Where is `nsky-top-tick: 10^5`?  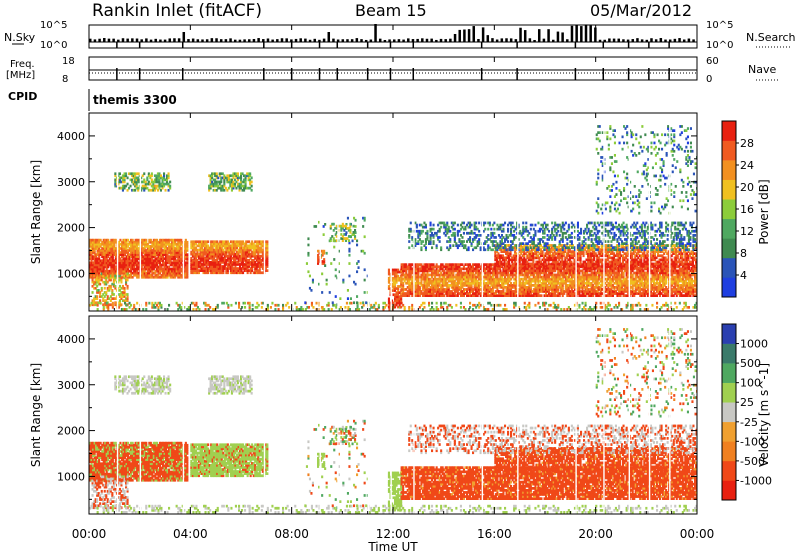
nsky-top-tick: 10^5 is located at coordinates (53, 25).